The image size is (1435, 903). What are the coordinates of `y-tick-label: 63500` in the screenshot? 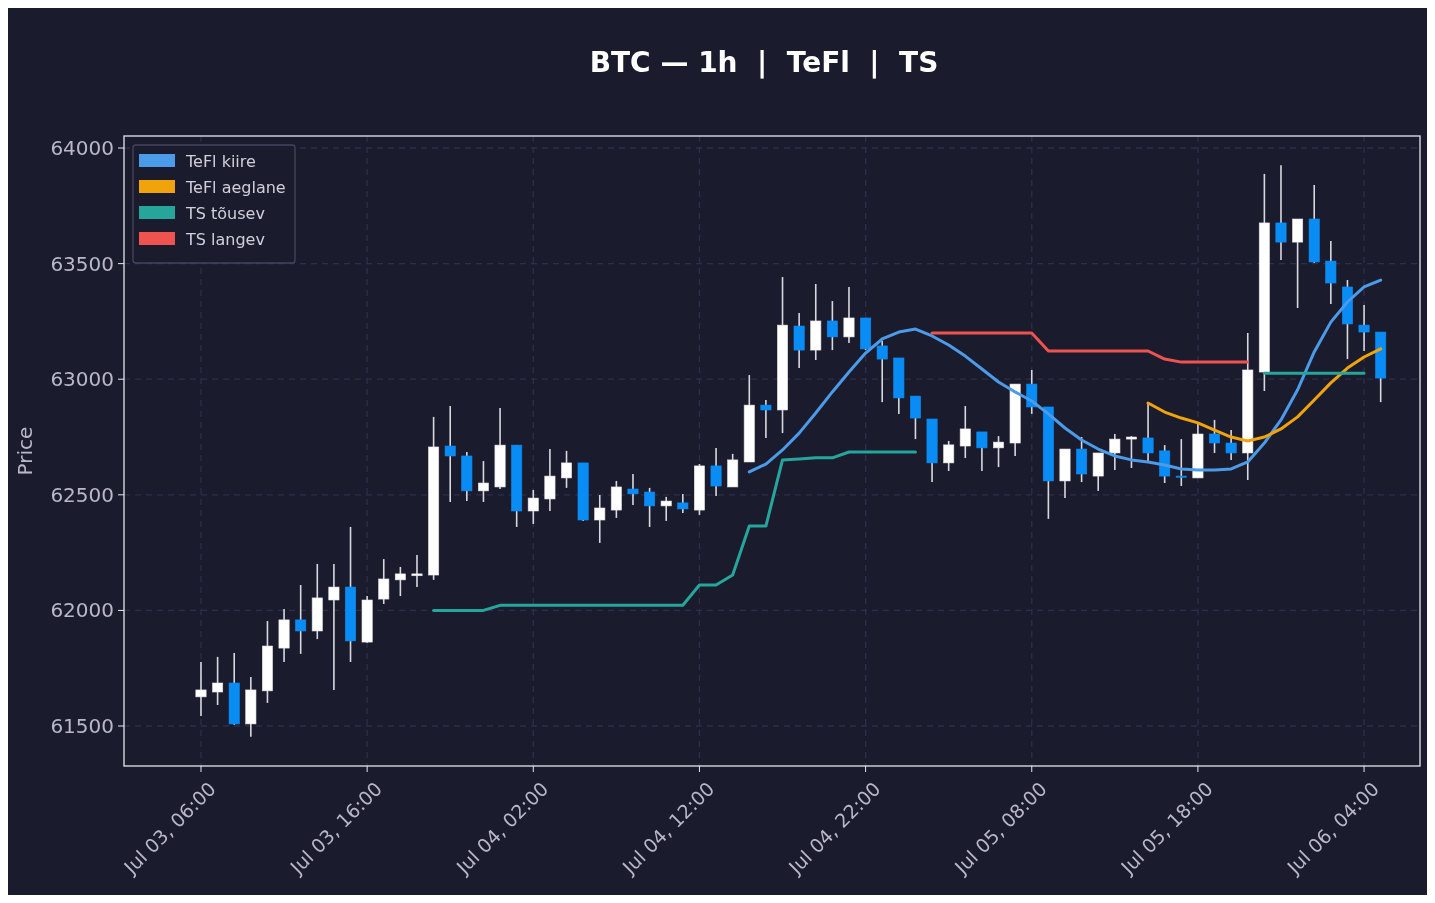 It's located at (82, 263).